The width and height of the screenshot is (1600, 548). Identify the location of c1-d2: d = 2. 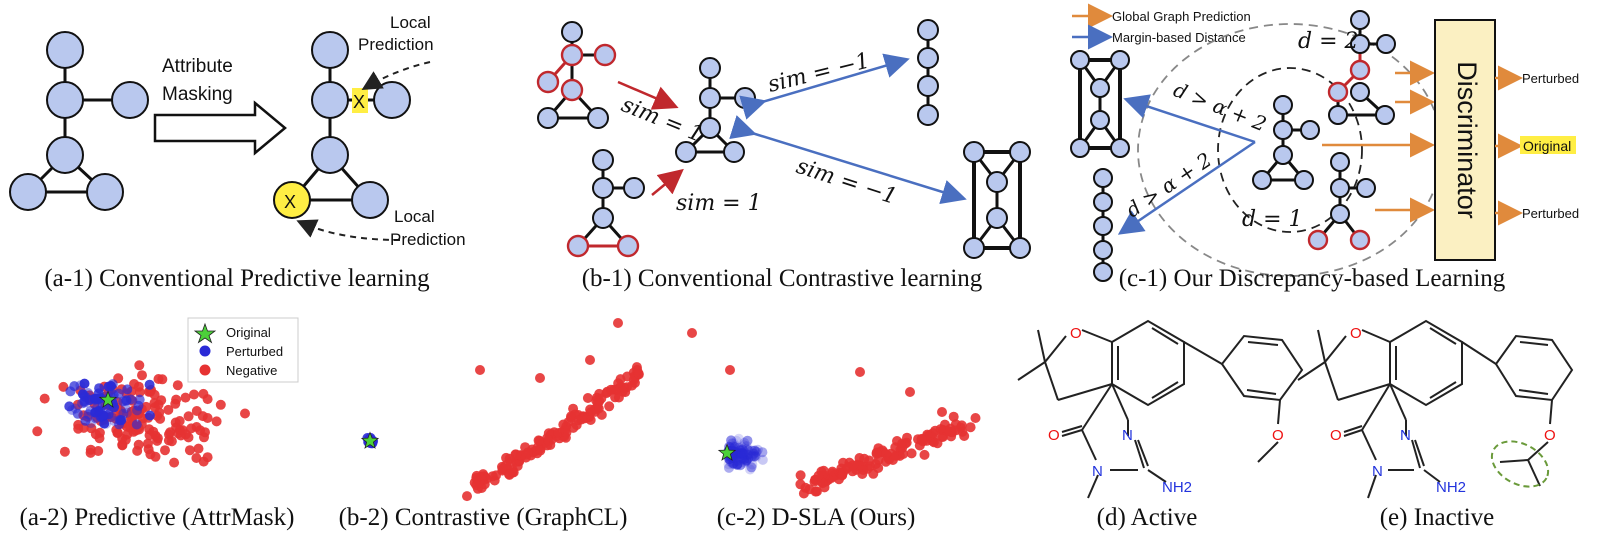
(1328, 41).